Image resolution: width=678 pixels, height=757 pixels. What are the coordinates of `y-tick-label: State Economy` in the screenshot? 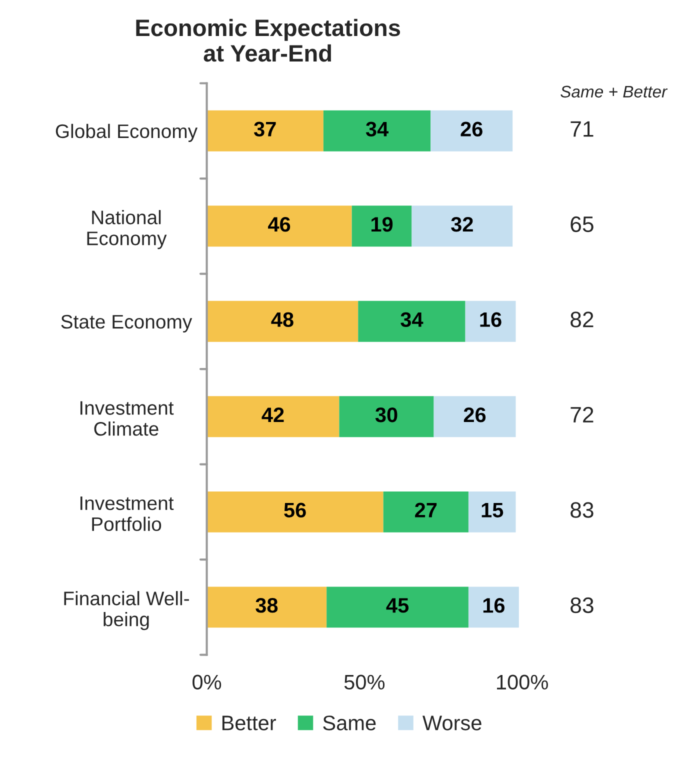 It's located at (126, 323).